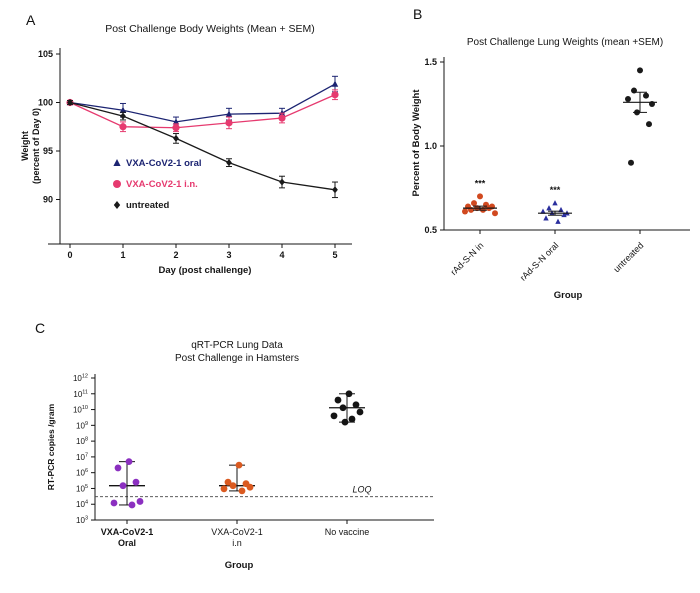  Describe the element at coordinates (40, 328) in the screenshot. I see `panel-c-label: C` at that location.